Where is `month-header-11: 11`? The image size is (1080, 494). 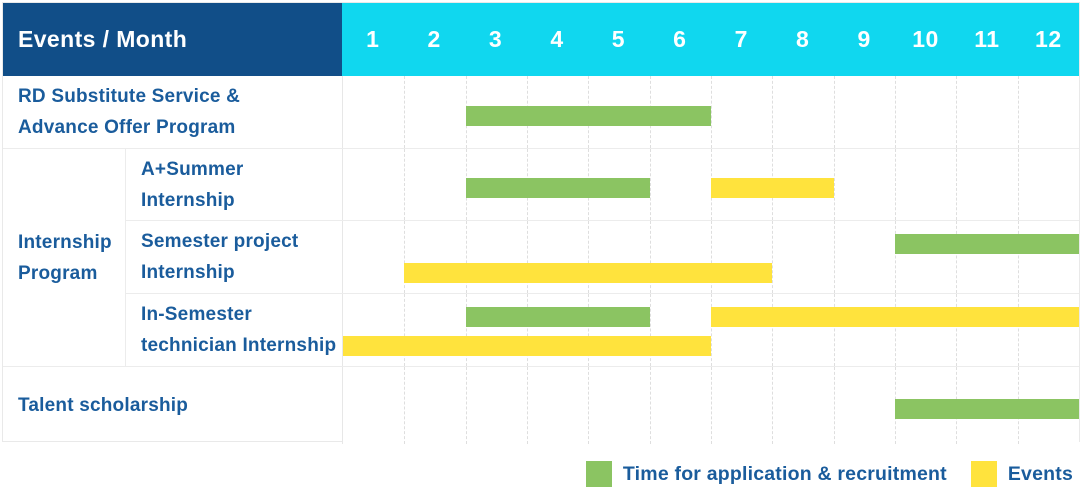 month-header-11: 11 is located at coordinates (987, 39).